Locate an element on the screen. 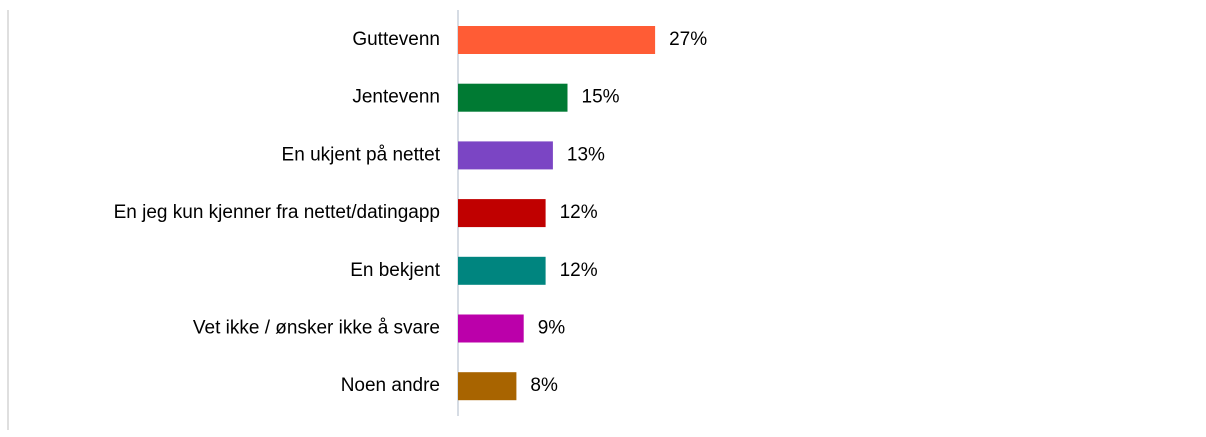 The height and width of the screenshot is (437, 1206). category-label: Jentevenn is located at coordinates (396, 97).